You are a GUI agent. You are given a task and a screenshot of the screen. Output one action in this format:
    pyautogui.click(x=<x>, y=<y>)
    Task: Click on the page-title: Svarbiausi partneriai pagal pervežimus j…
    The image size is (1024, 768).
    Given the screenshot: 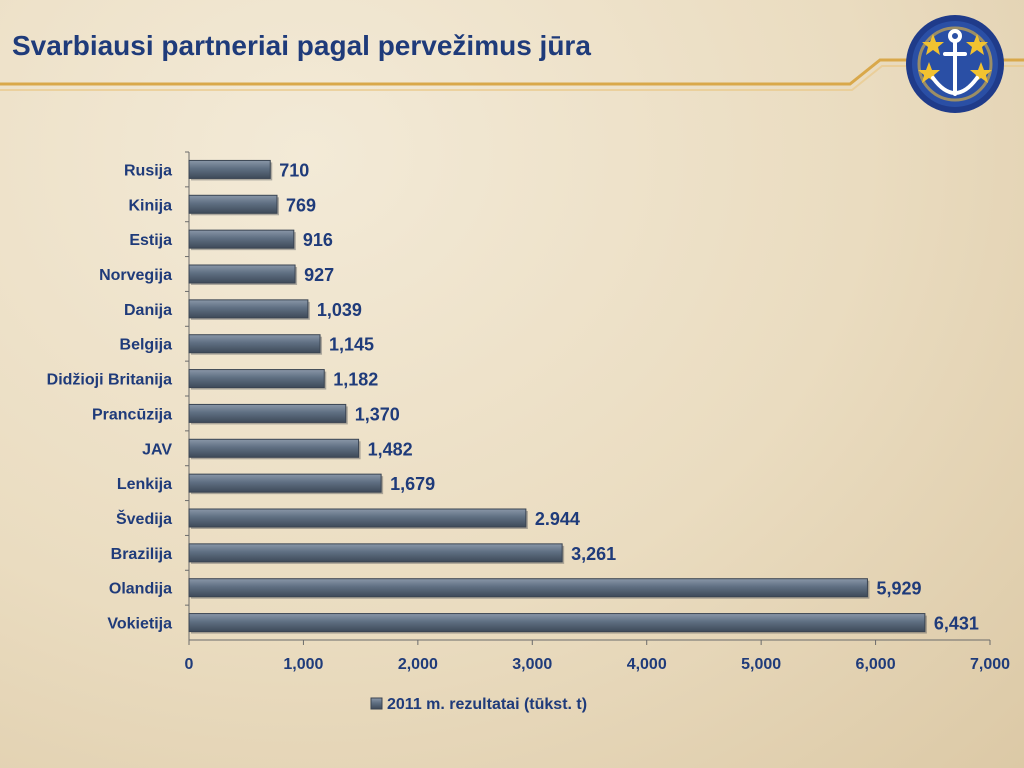 What is the action you would take?
    pyautogui.click(x=301, y=45)
    